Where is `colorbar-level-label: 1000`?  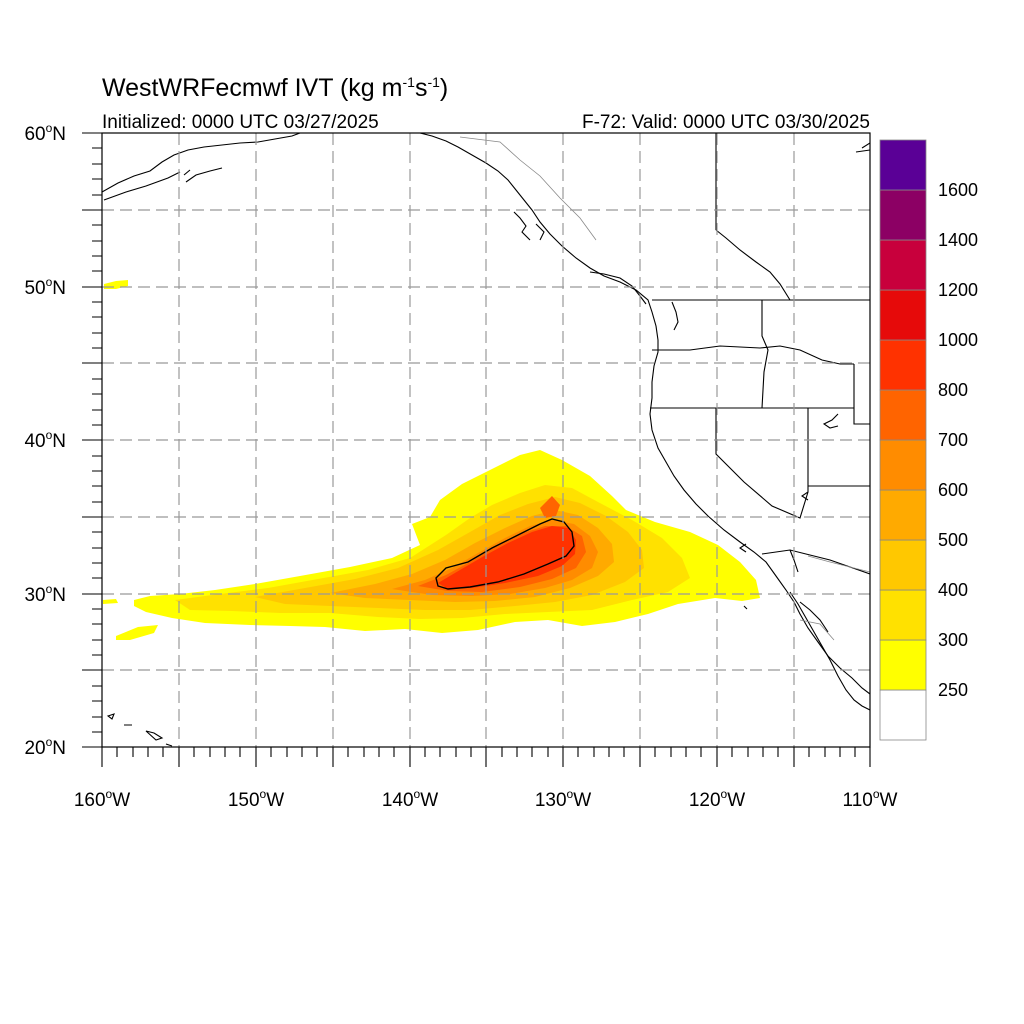
colorbar-level-label: 1000 is located at coordinates (958, 340).